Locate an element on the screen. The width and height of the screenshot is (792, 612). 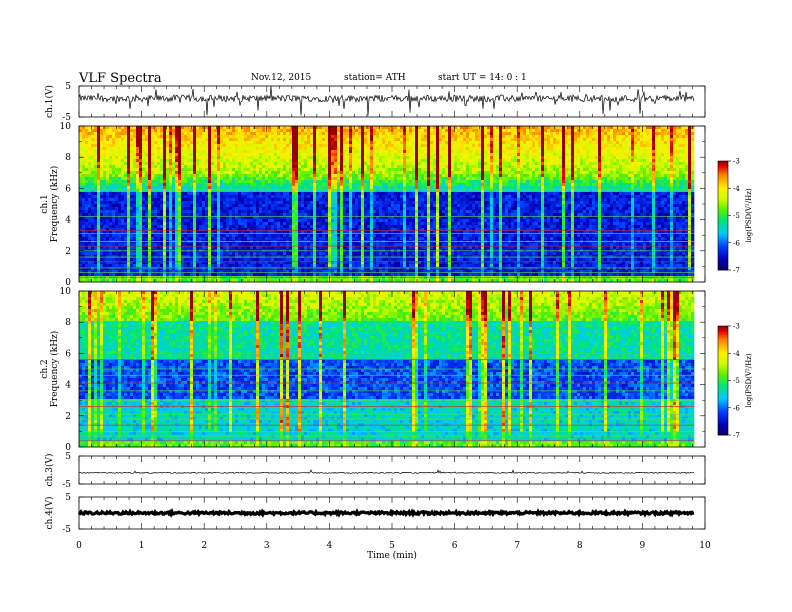
y-axis-label: ch.3(V) is located at coordinates (49, 470).